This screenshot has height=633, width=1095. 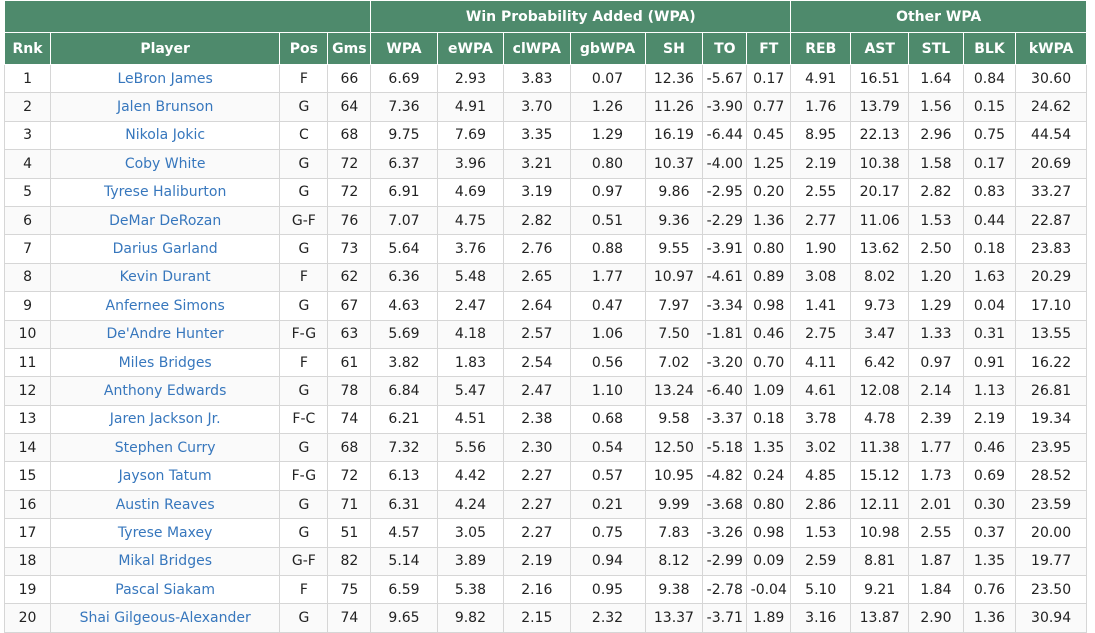 I want to click on cell-wpa: 4.63, so click(x=404, y=306).